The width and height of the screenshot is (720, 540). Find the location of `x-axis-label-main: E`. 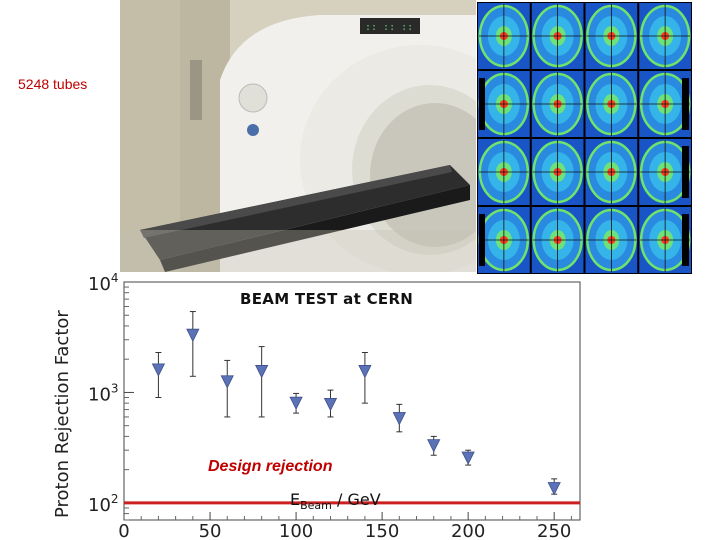

x-axis-label-main: E is located at coordinates (295, 499).